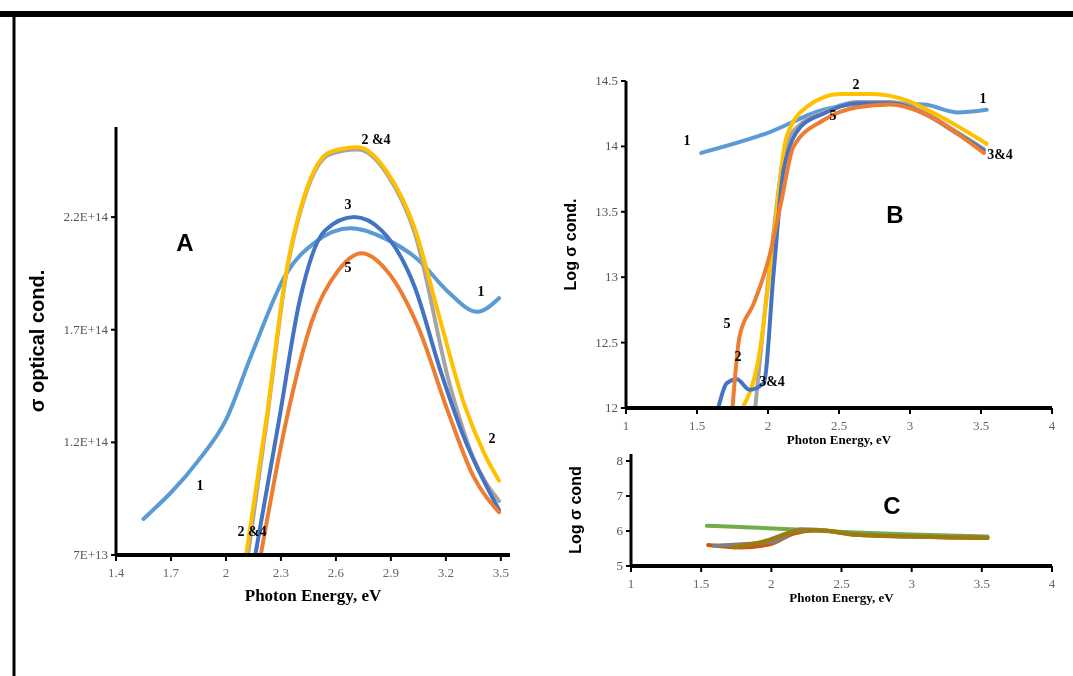 The height and width of the screenshot is (676, 1073). What do you see at coordinates (445, 572) in the screenshot?
I see `x-tick-label: 3.2` at bounding box center [445, 572].